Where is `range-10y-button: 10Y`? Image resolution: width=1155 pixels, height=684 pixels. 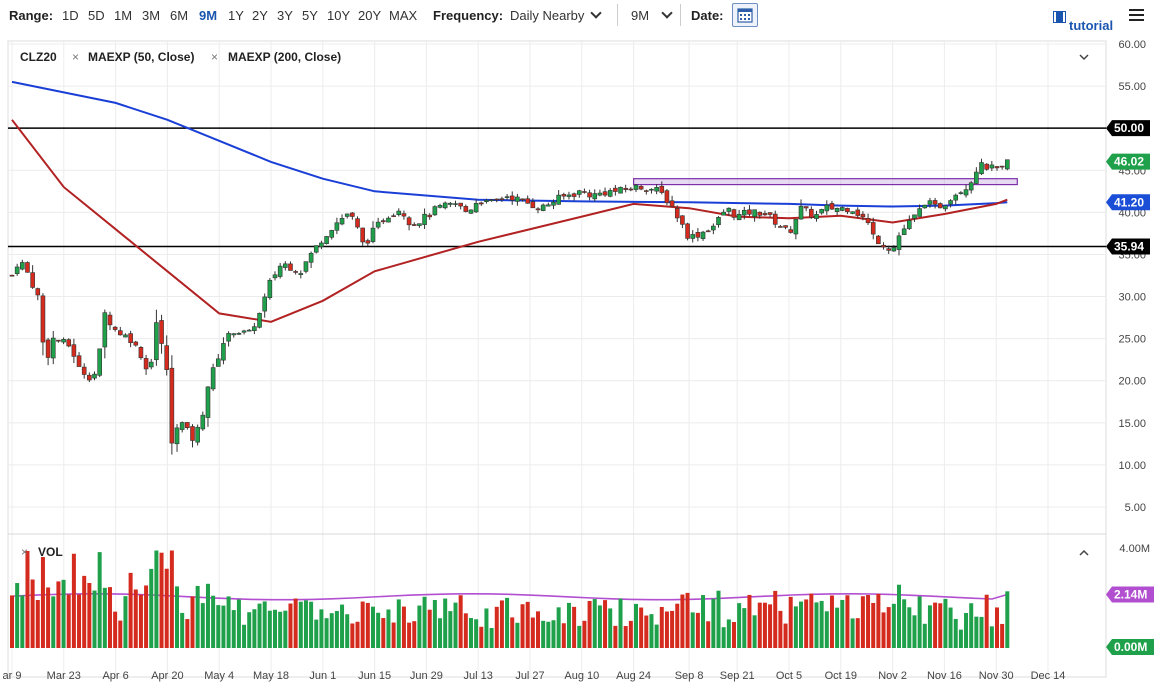 range-10y-button: 10Y is located at coordinates (339, 15).